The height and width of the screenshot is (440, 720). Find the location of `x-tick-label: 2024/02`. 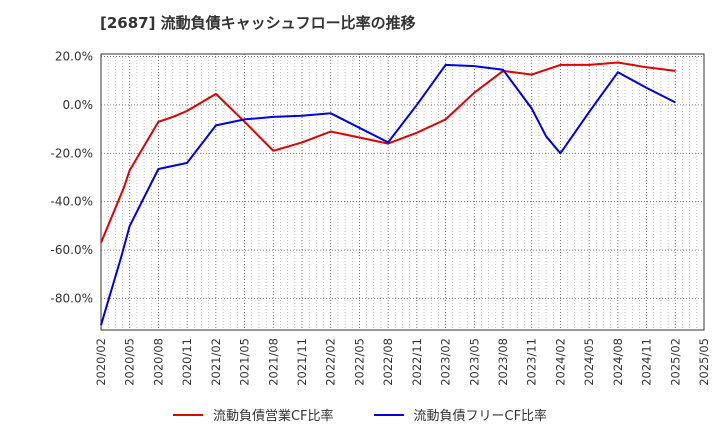

x-tick-label: 2024/02 is located at coordinates (560, 362).